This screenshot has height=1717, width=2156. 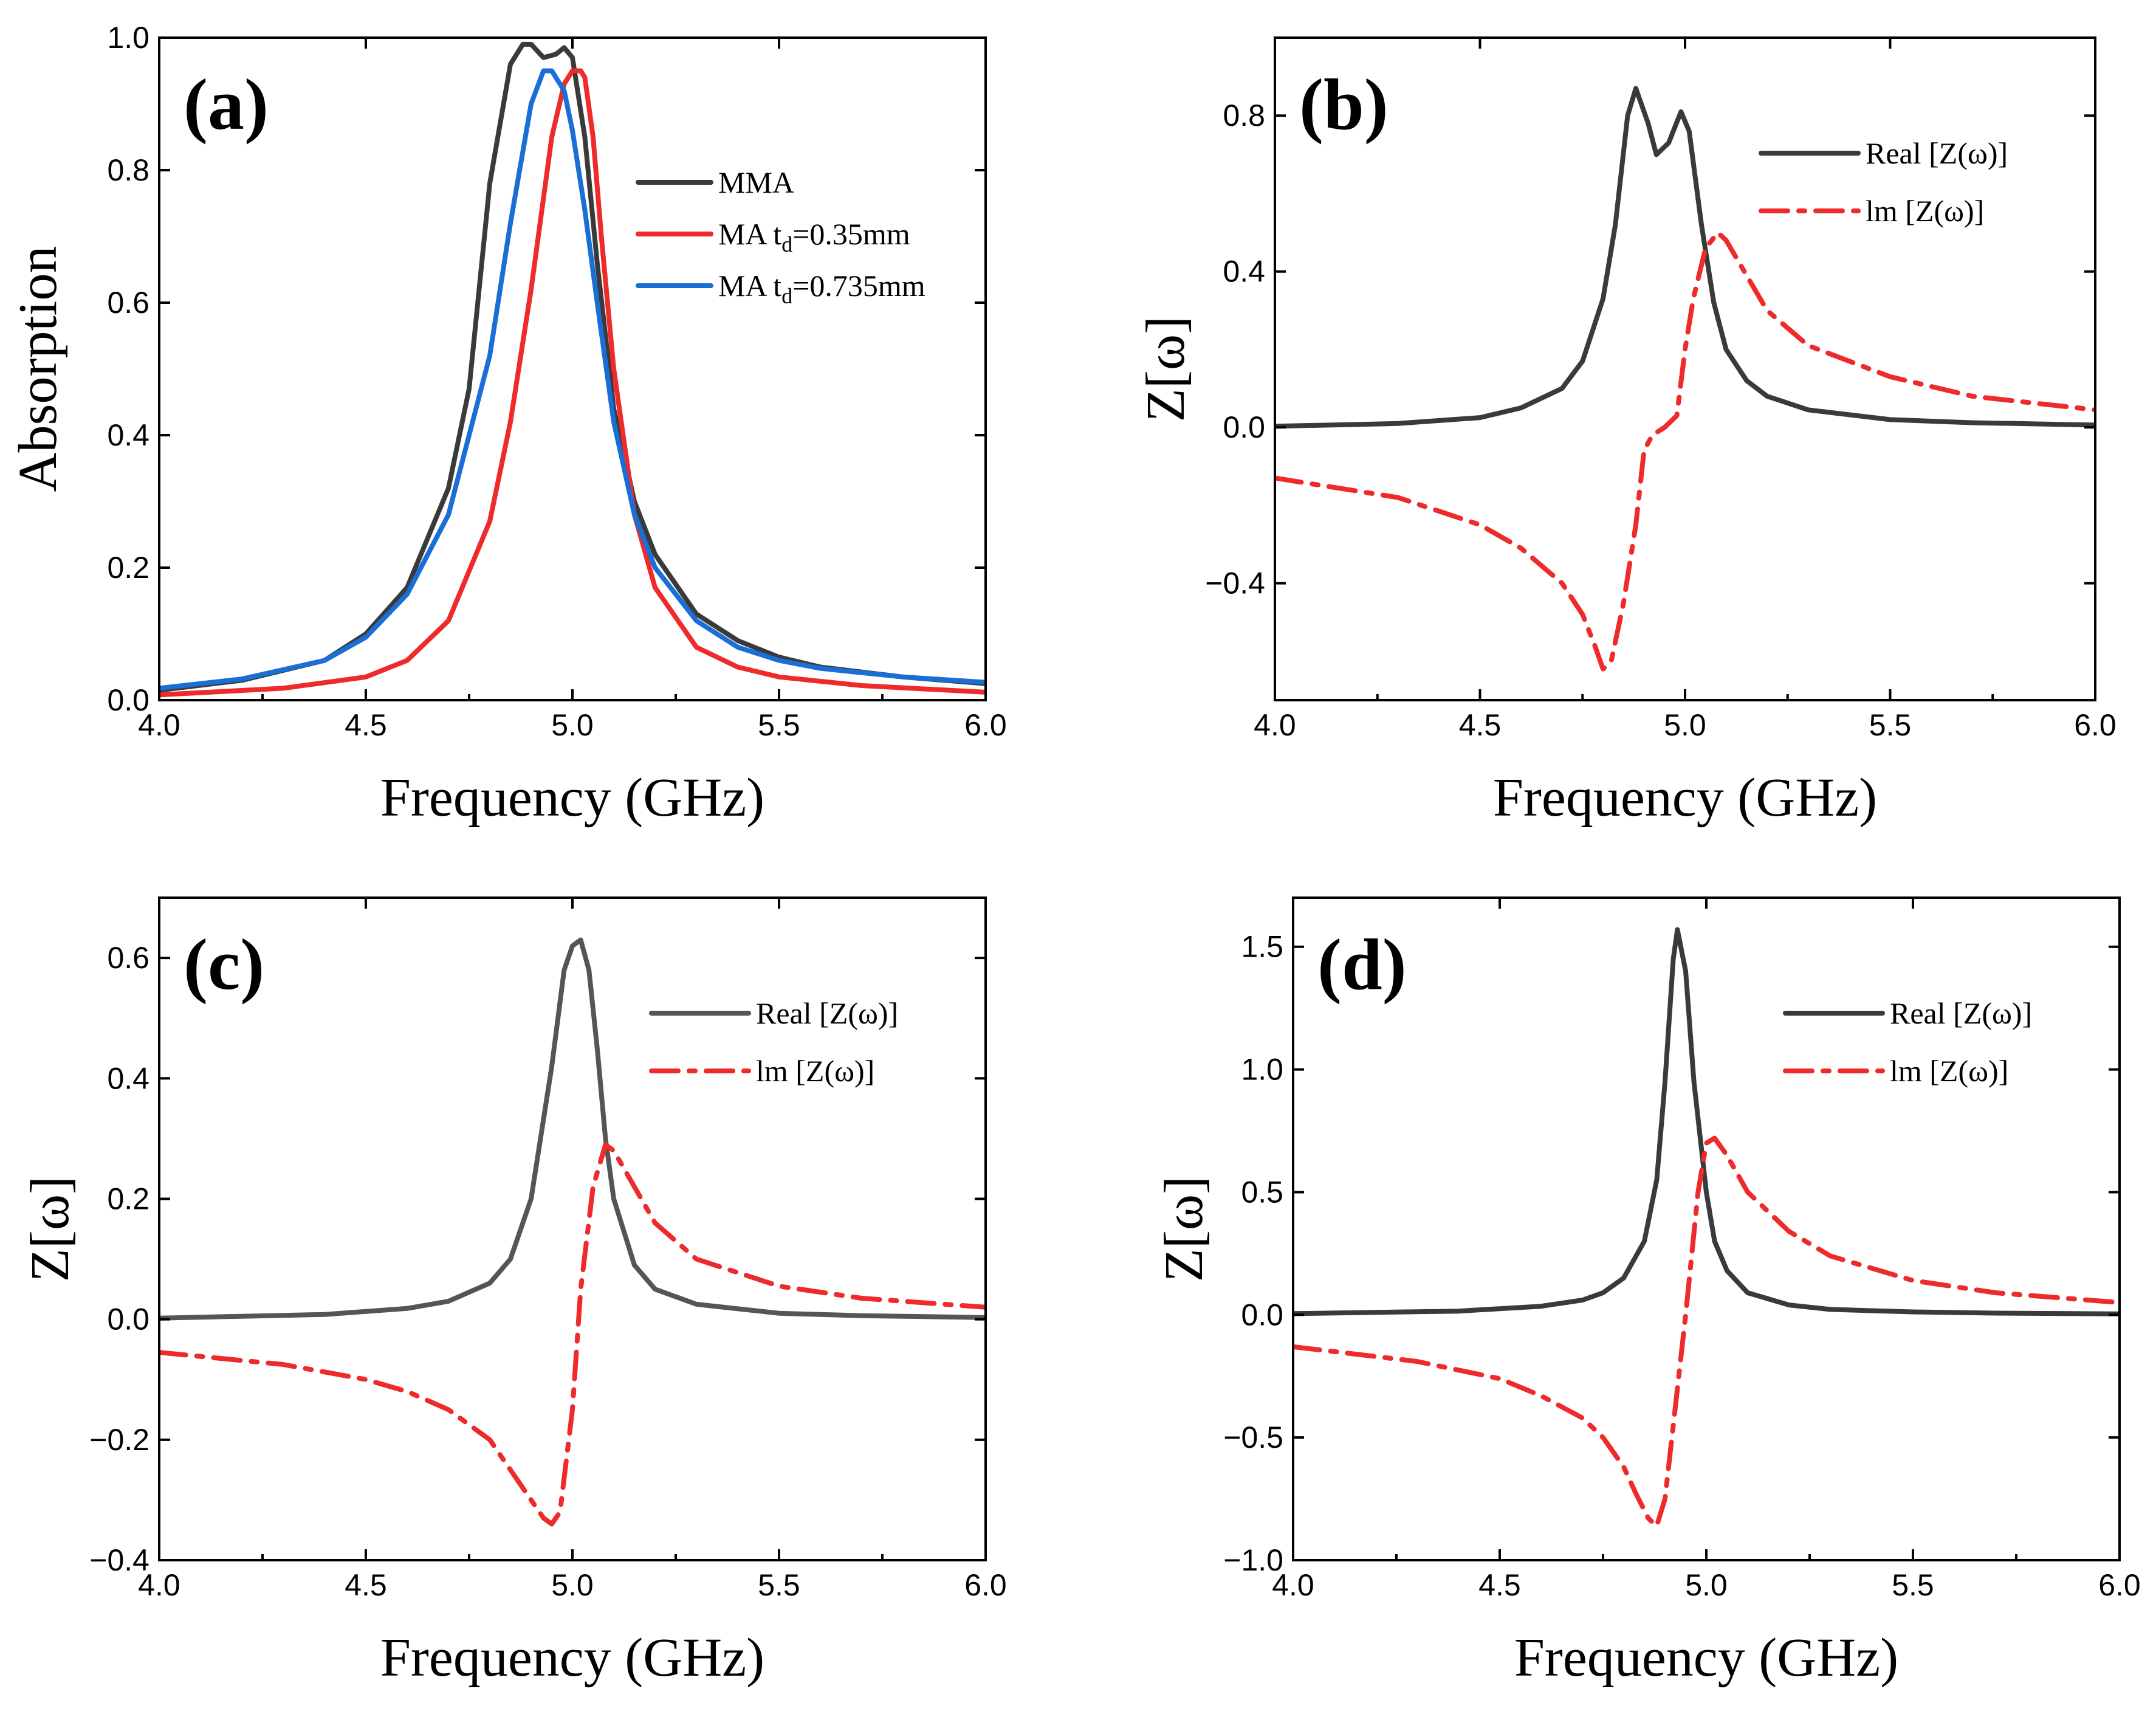 What do you see at coordinates (572, 725) in the screenshot?
I see `x-tick-label-a: 5.0` at bounding box center [572, 725].